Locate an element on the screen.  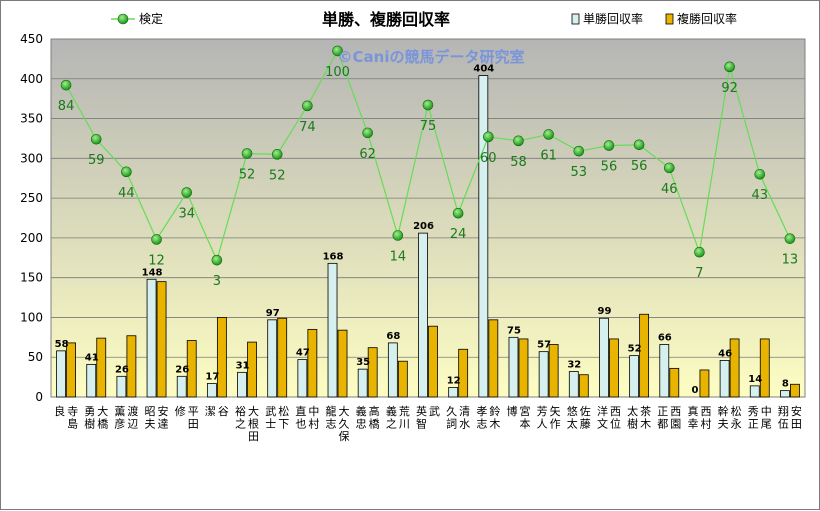
category-char: 洋 is located at coordinates (602, 411).